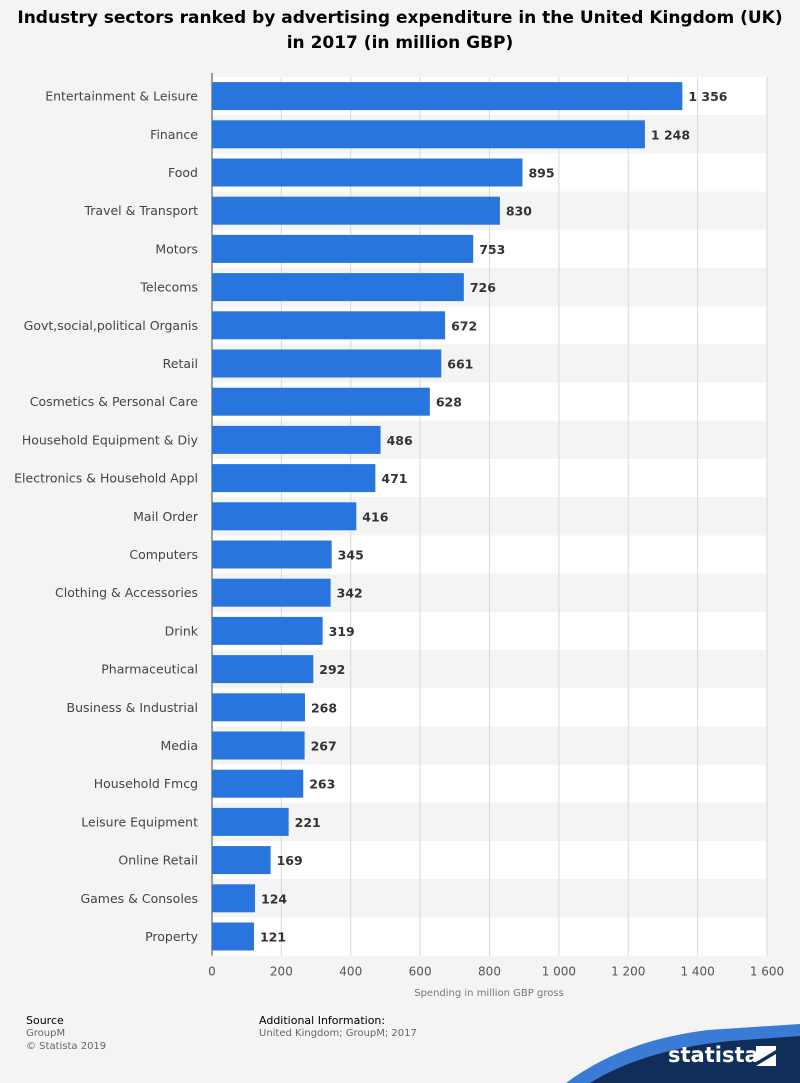 This screenshot has height=1083, width=800. I want to click on x-tick-label: 0, so click(212, 972).